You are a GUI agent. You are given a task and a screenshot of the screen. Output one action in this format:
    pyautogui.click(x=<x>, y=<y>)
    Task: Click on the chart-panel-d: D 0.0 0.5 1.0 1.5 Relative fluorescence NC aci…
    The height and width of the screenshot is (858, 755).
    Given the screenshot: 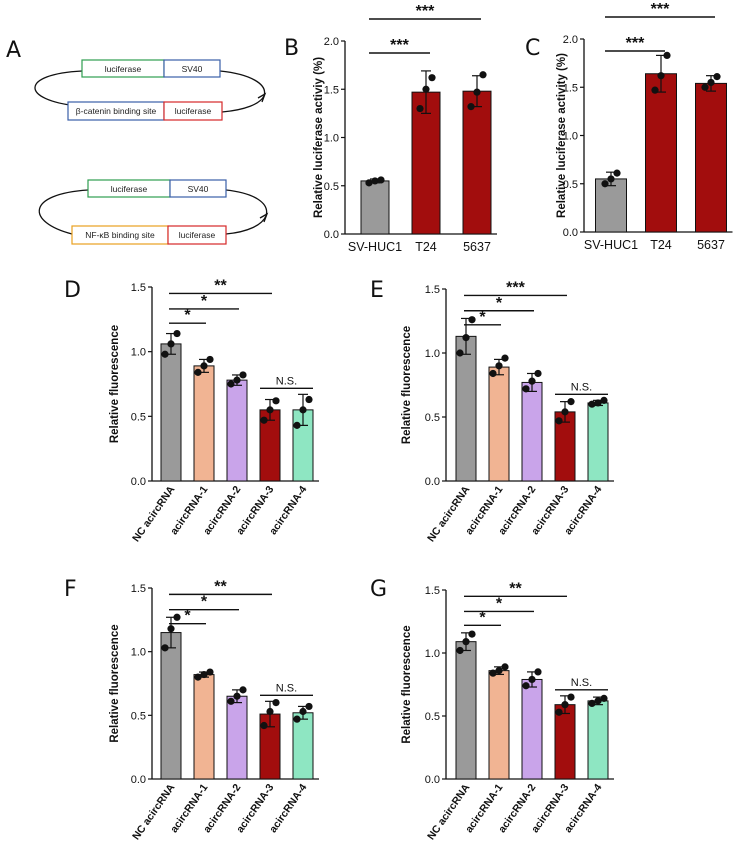 What is the action you would take?
    pyautogui.click(x=191, y=410)
    